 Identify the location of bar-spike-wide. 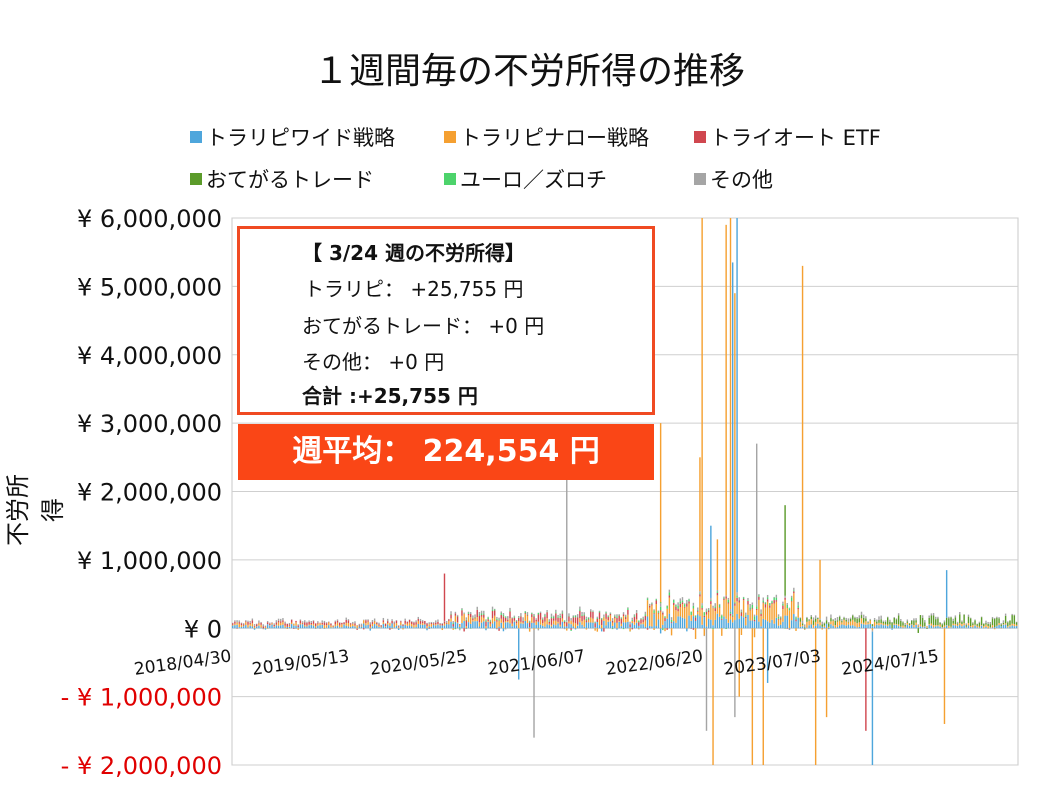
(711, 561).